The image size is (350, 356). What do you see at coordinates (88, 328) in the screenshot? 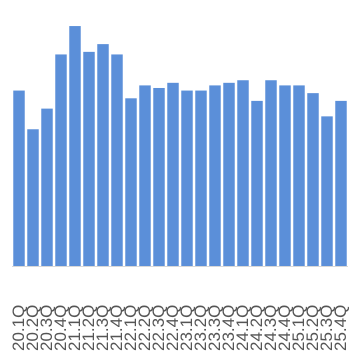
I see `x-tick-label: 21.2Q` at bounding box center [88, 328].